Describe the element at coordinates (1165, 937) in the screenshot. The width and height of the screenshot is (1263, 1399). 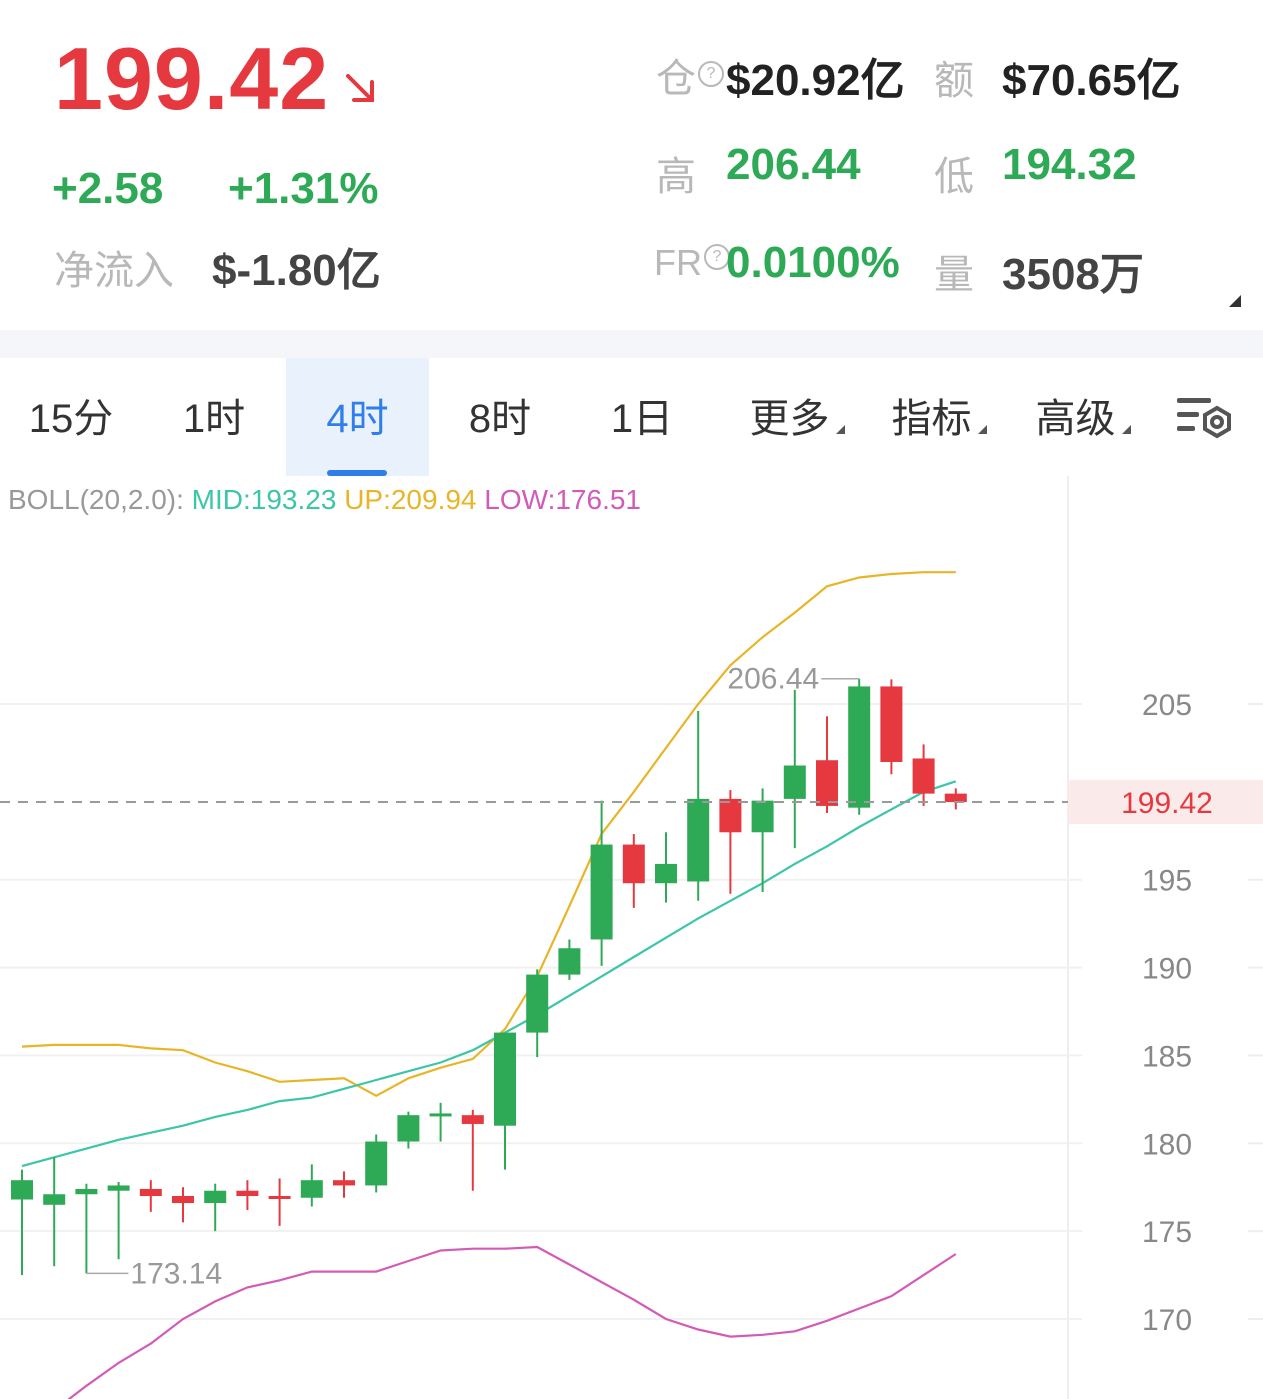
I see `y-axis-panel` at that location.